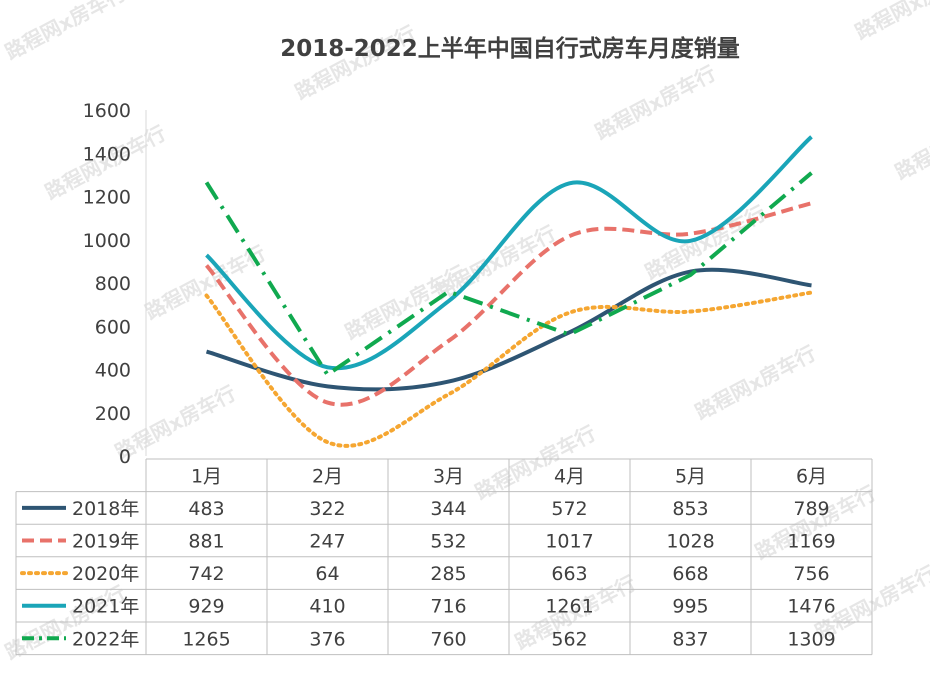 This screenshot has width=930, height=675. Describe the element at coordinates (206, 639) in the screenshot. I see `data-value: 1265` at that location.